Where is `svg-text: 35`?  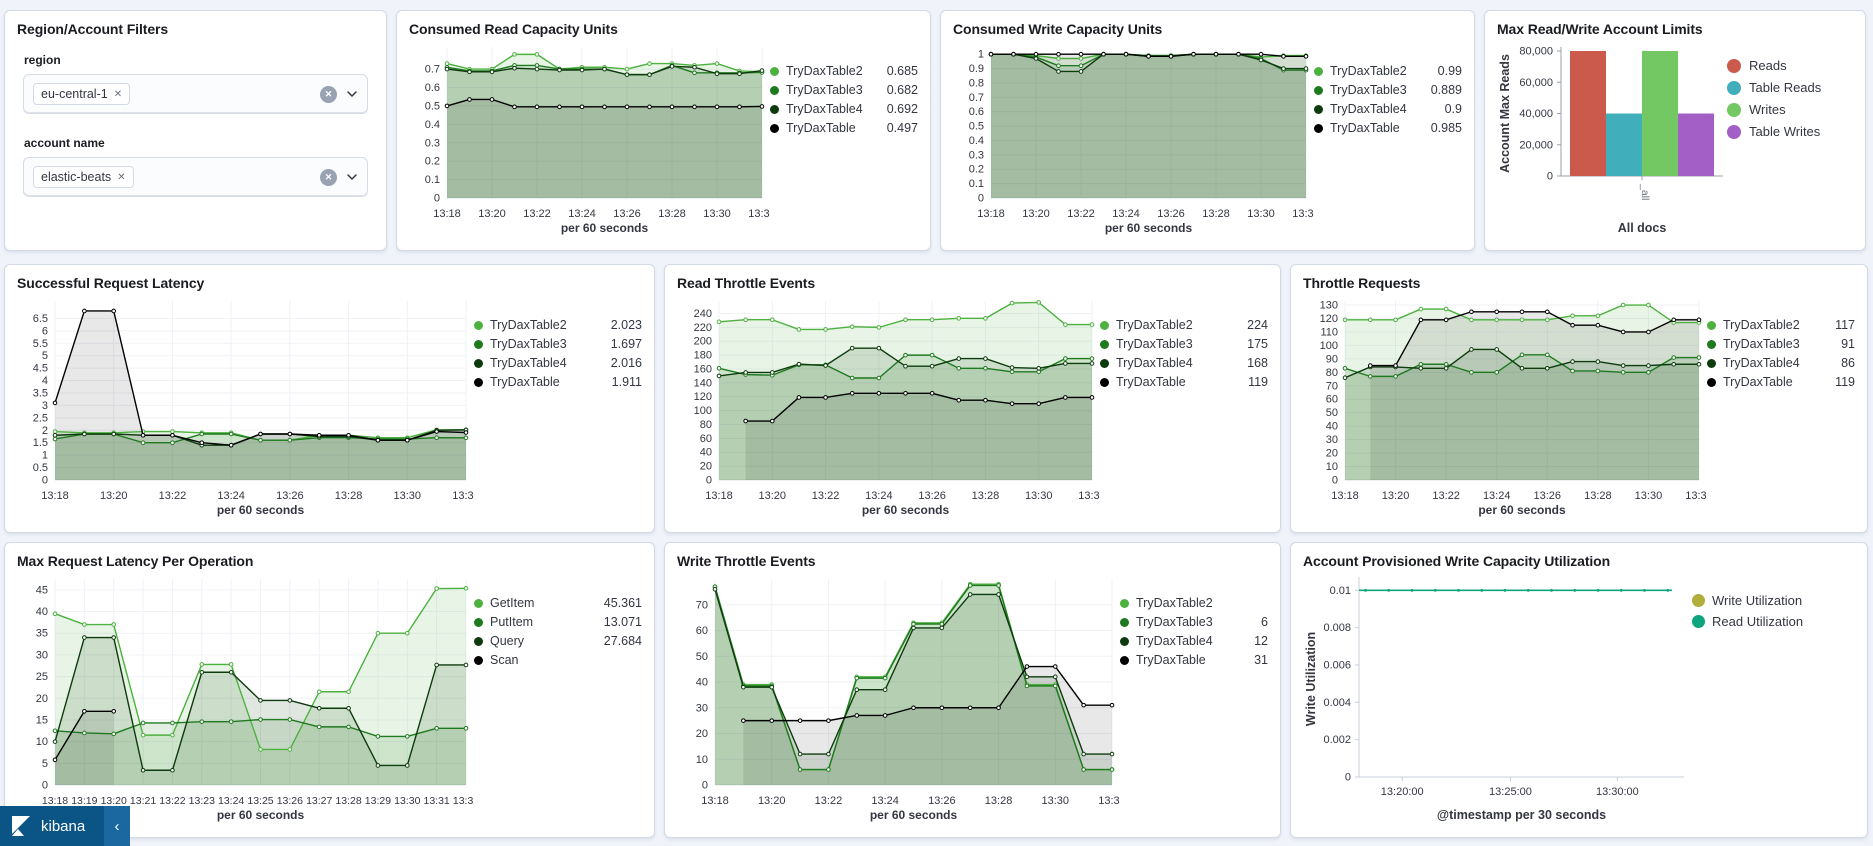 svg-text: 35 is located at coordinates (42, 634).